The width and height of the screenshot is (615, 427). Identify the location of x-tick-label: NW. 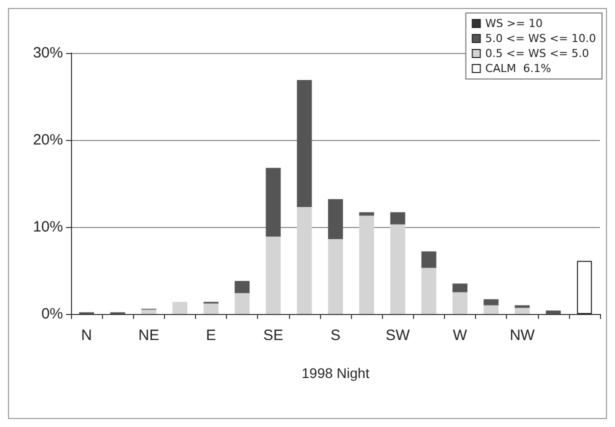
(523, 335).